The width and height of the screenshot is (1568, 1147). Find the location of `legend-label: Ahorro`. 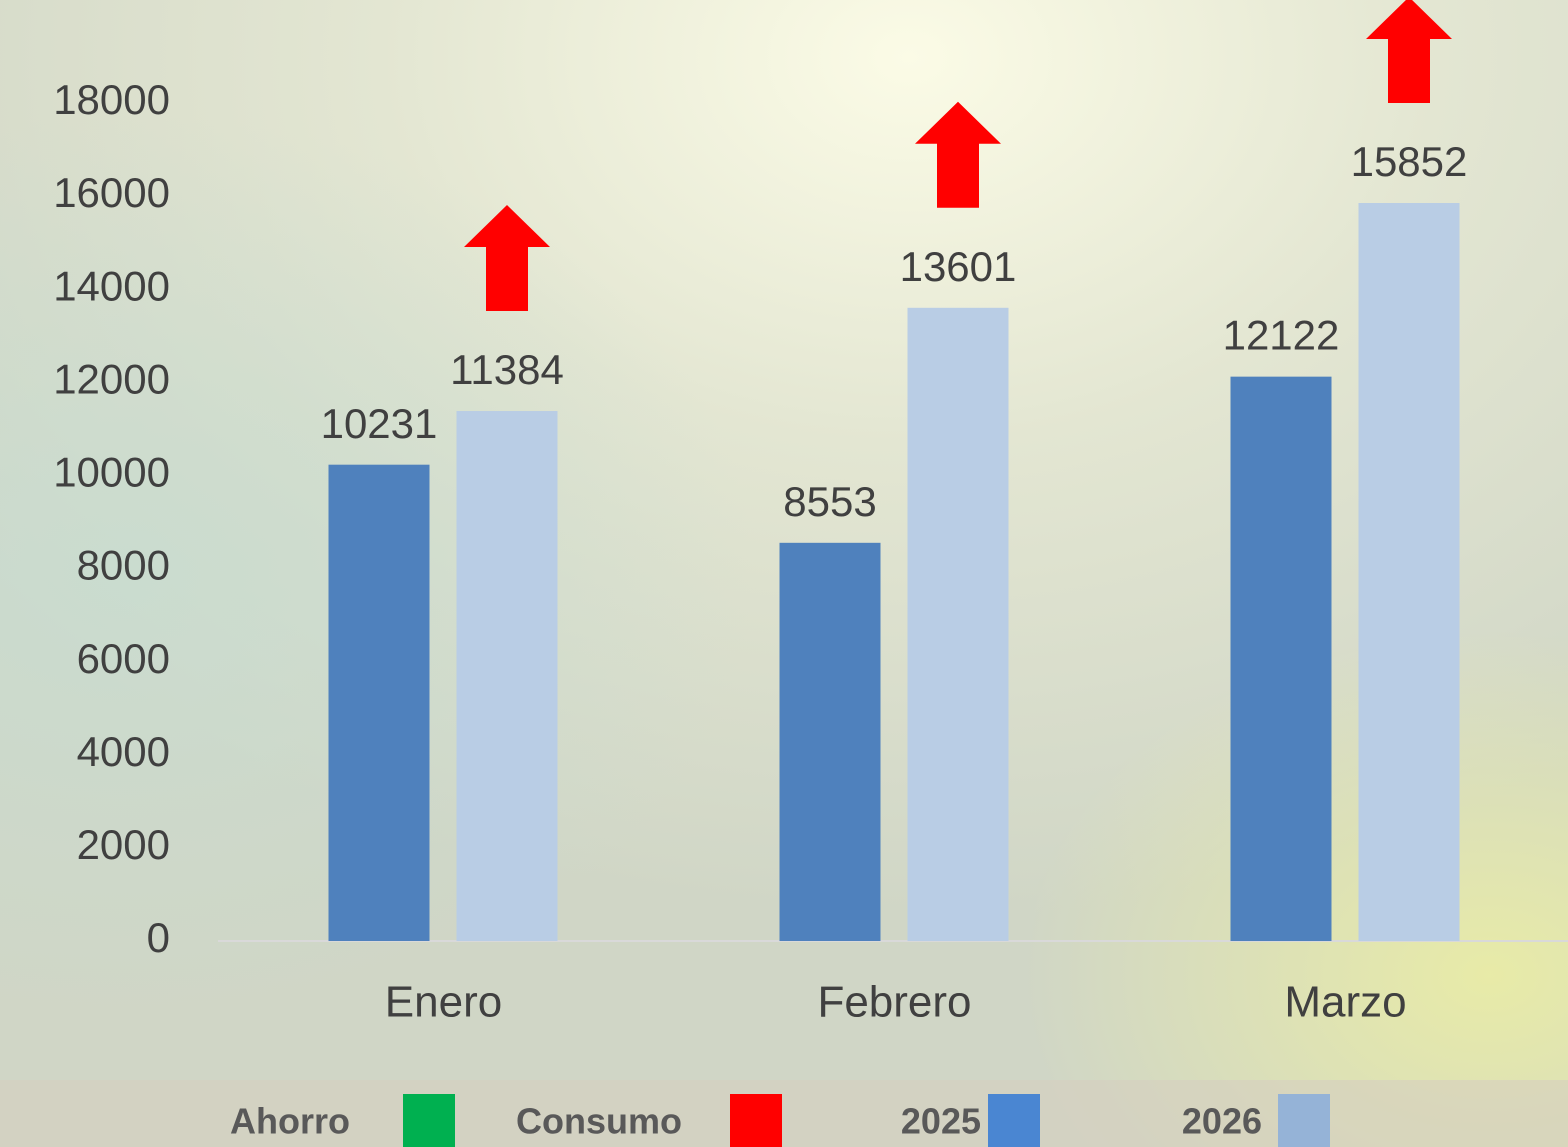

legend-label: Ahorro is located at coordinates (290, 1121).